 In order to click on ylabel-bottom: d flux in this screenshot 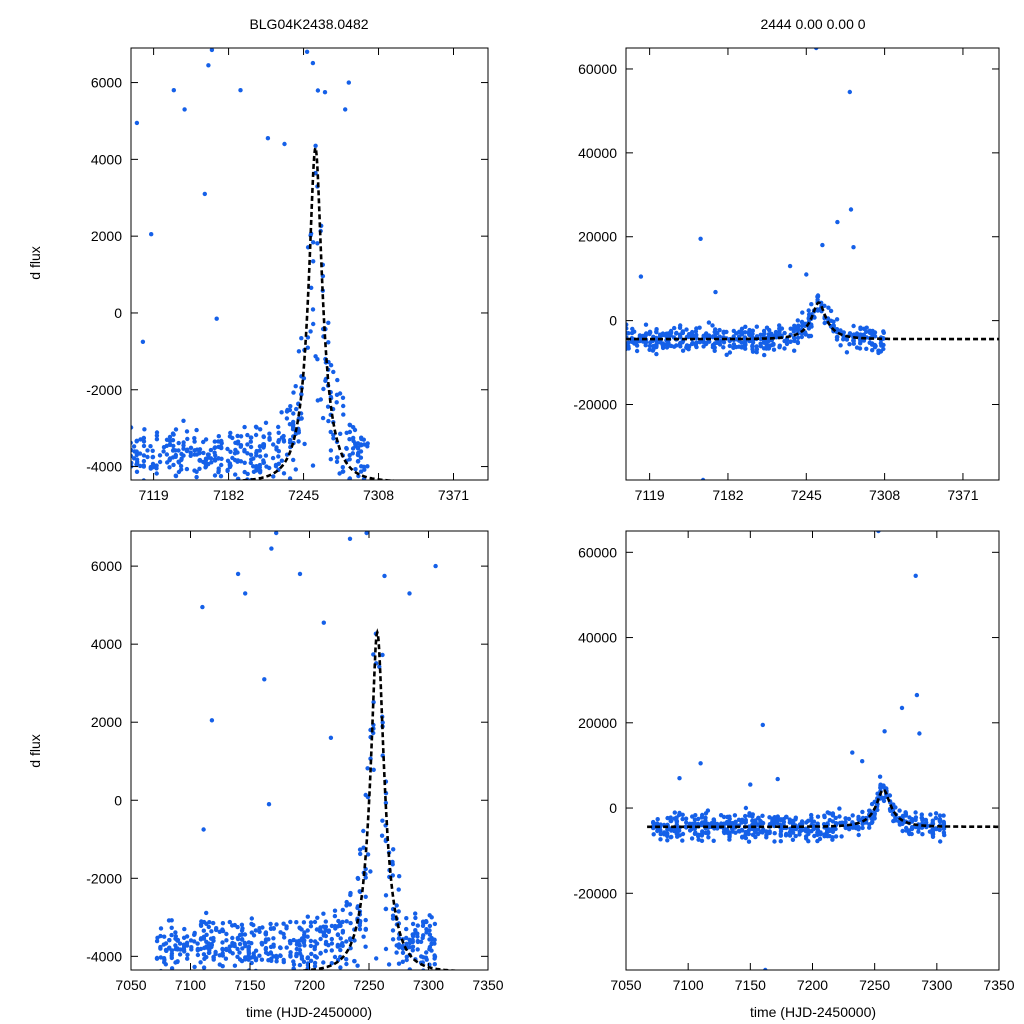, I will do `click(35, 750)`.